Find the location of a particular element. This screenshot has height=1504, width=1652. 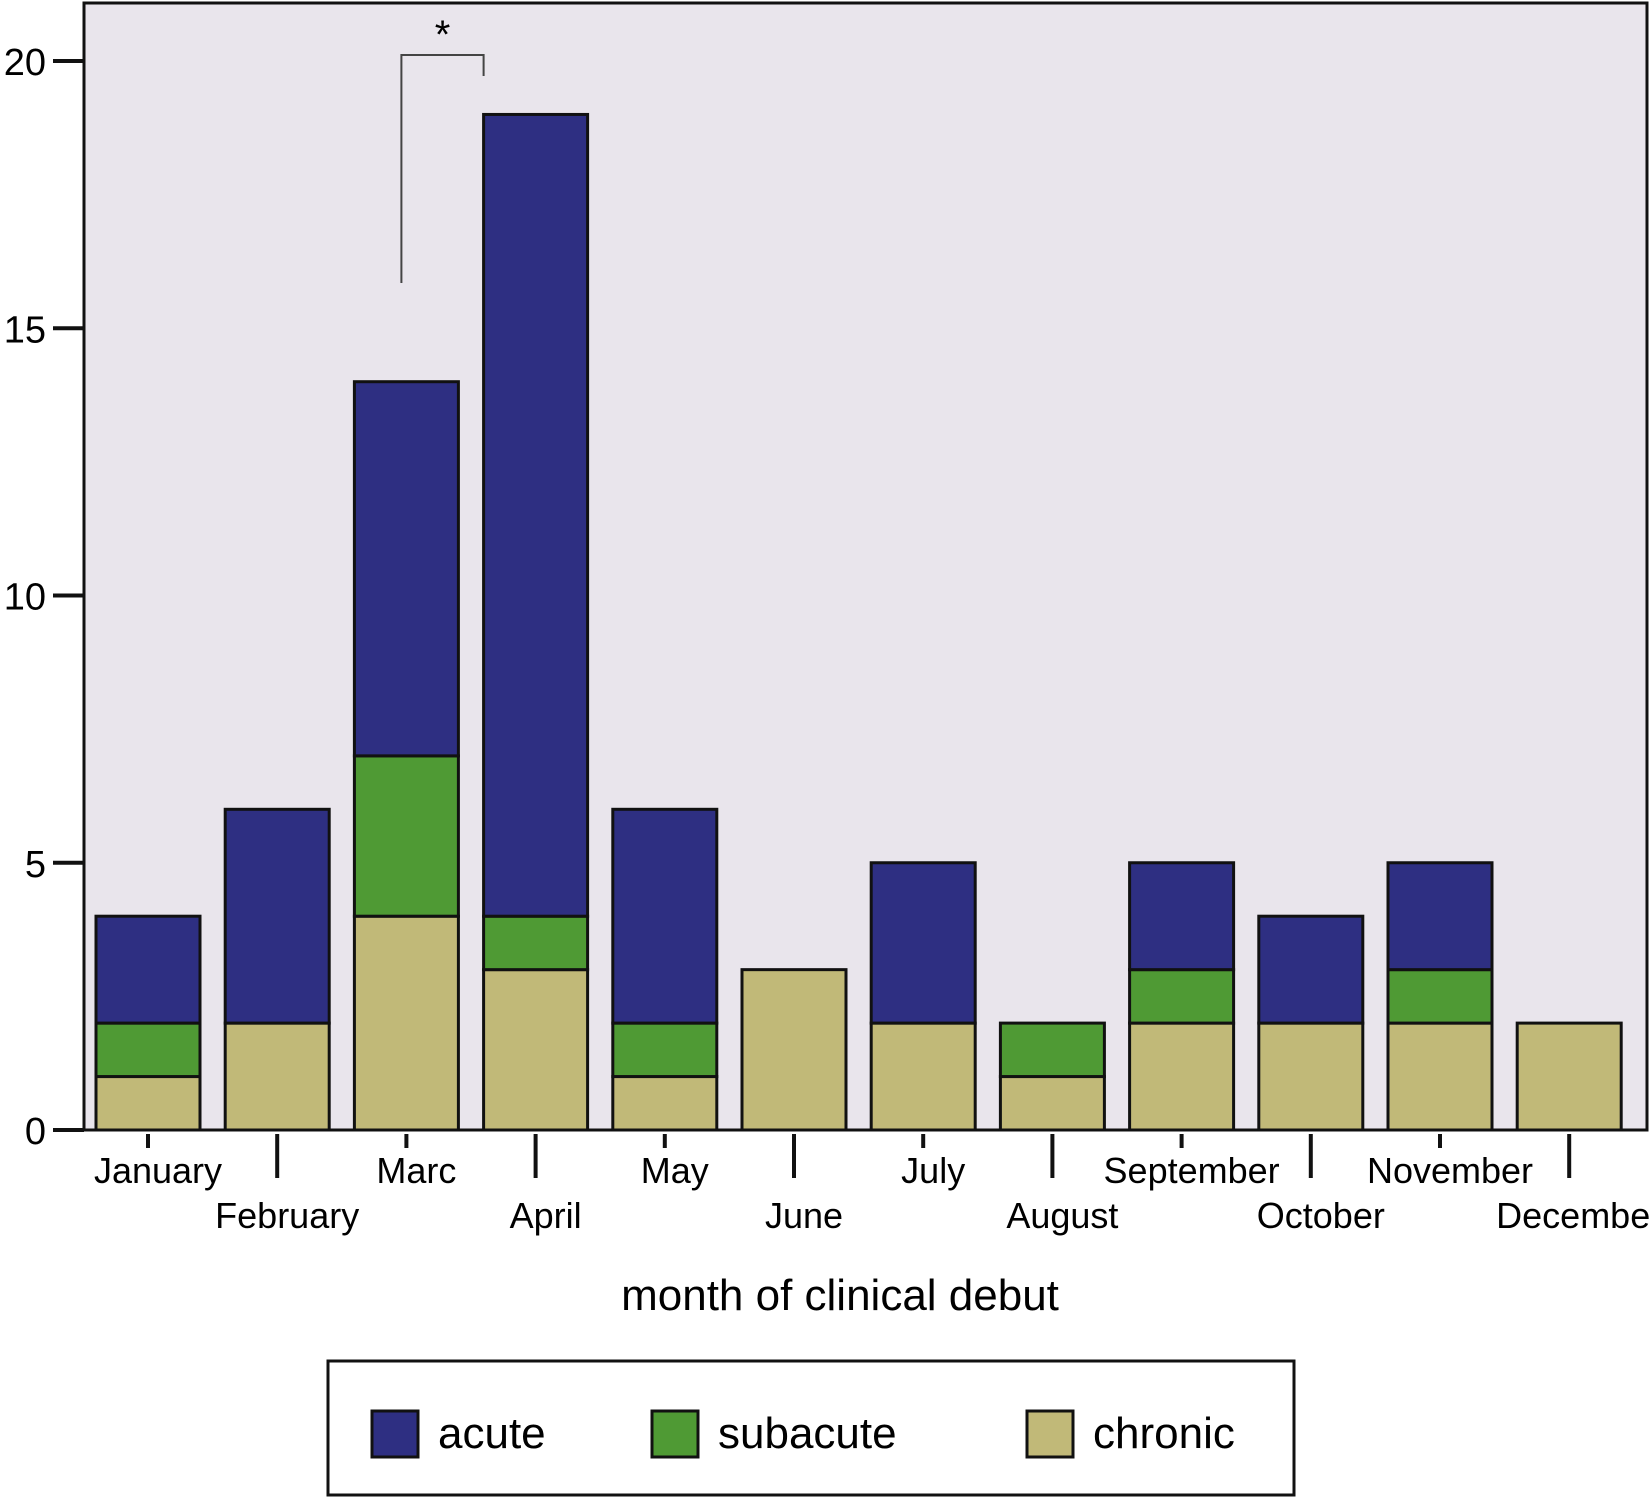

bar-acute-july is located at coordinates (923, 943).